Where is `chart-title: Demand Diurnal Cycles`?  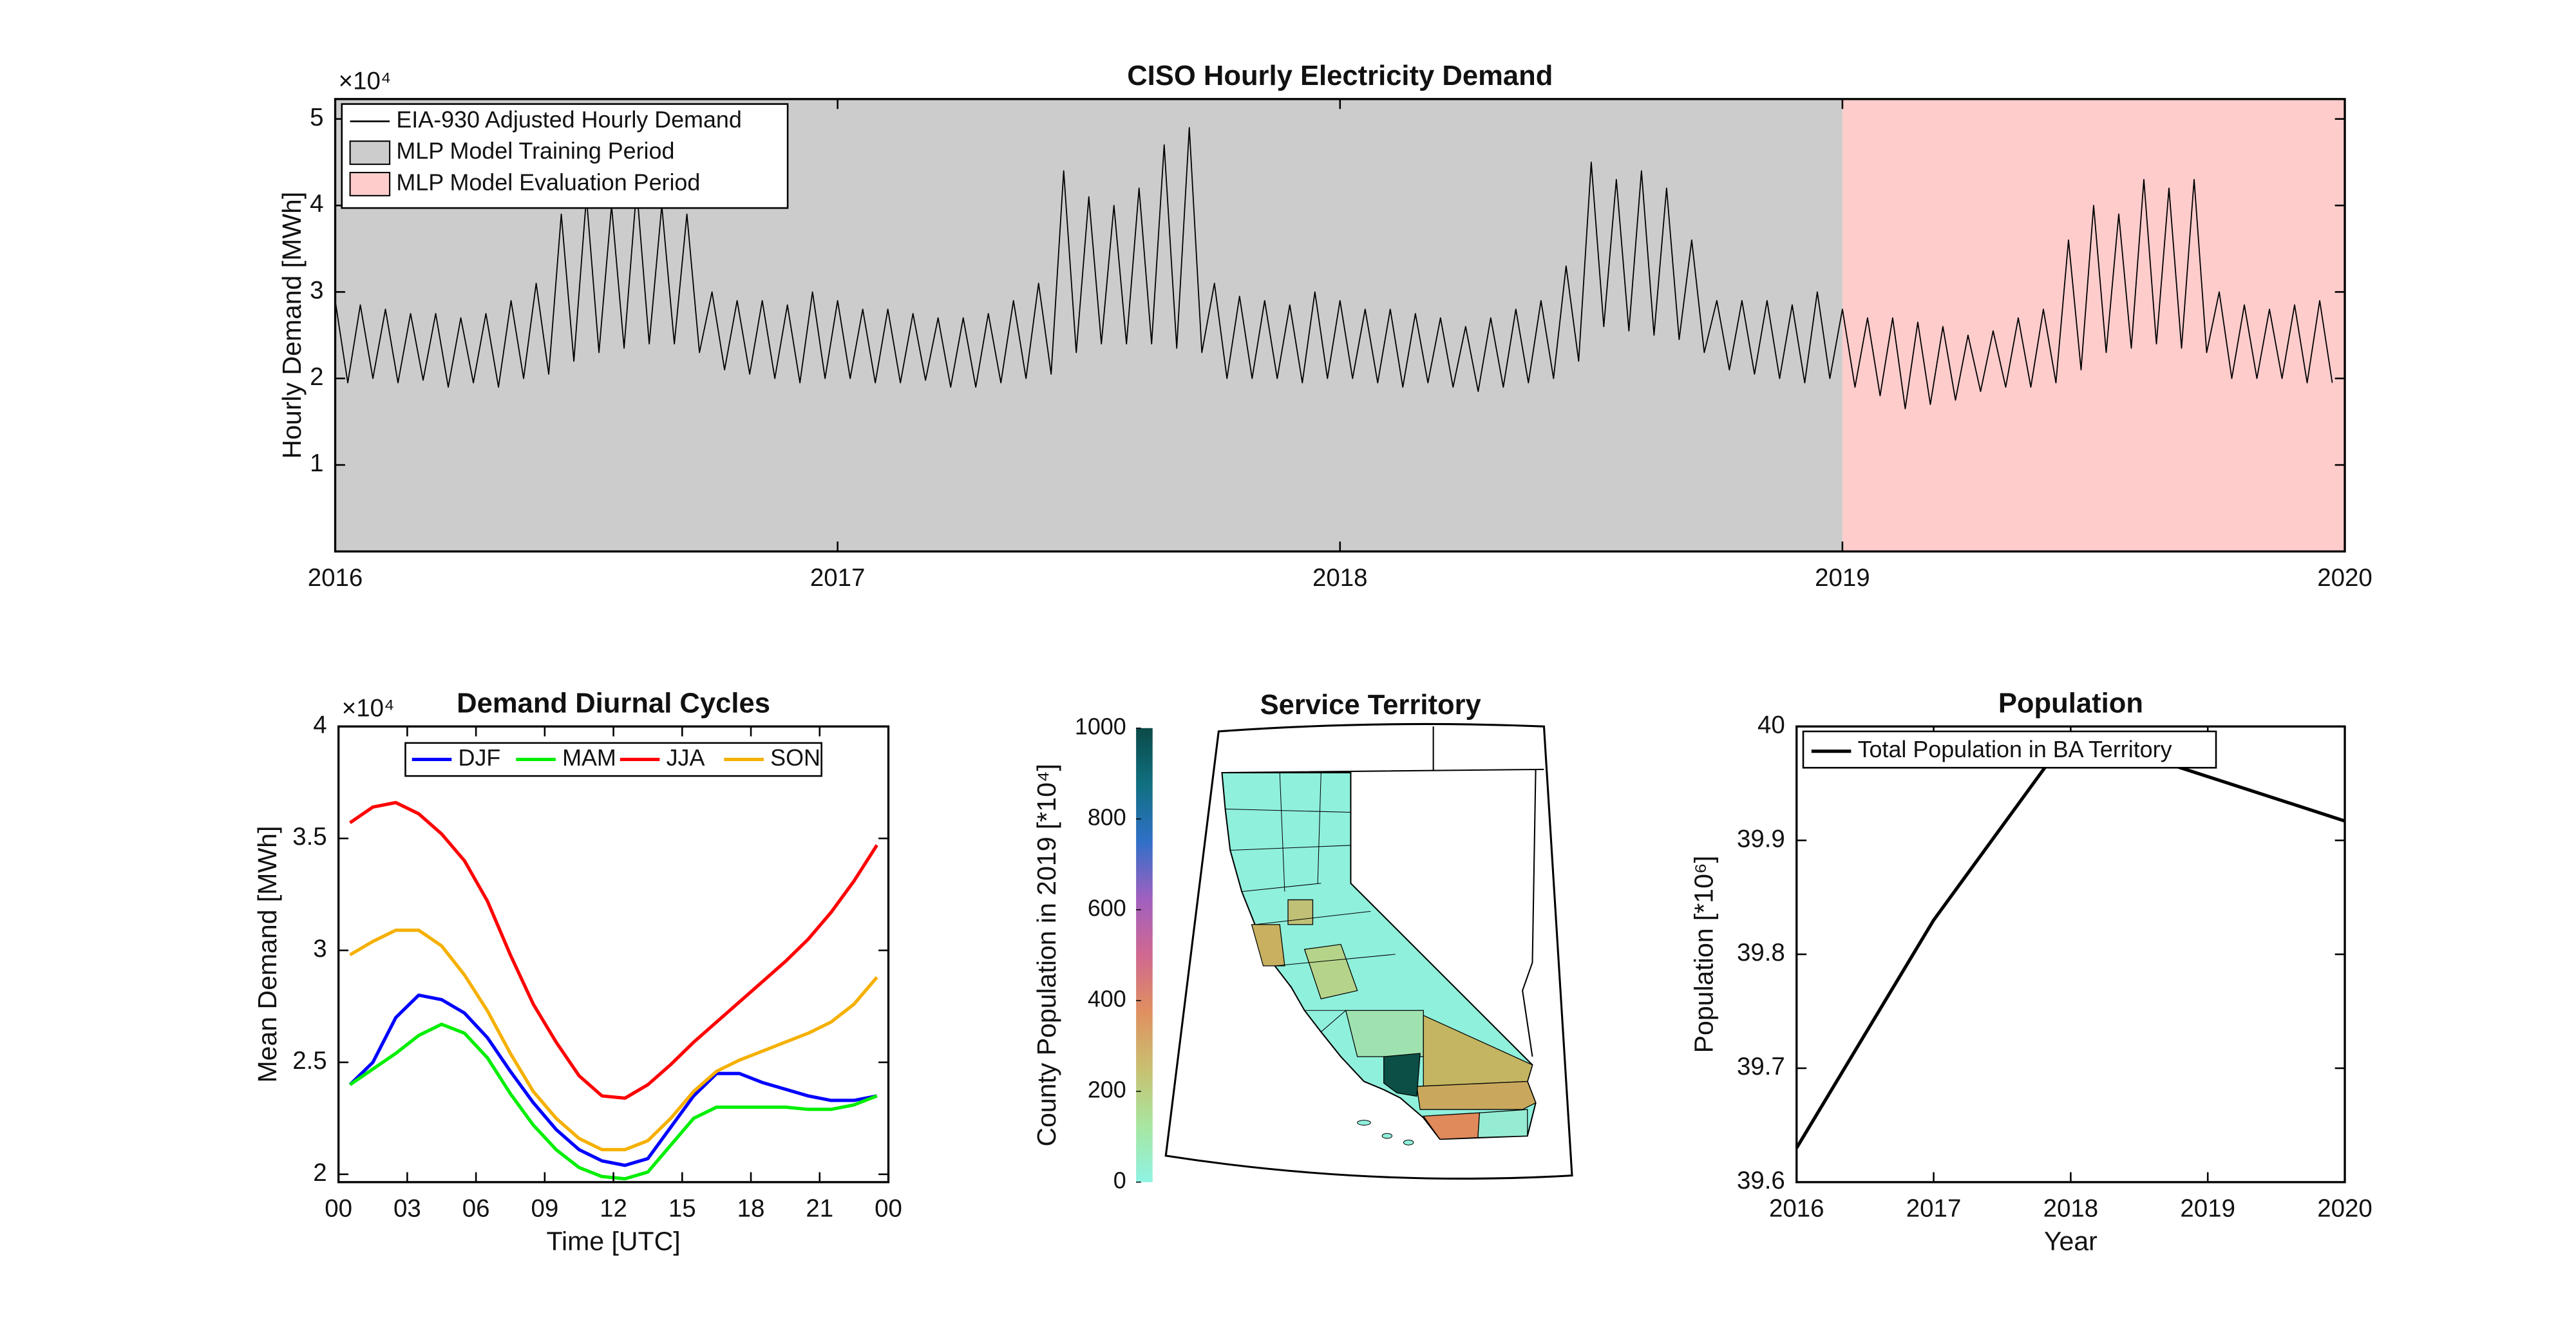 chart-title: Demand Diurnal Cycles is located at coordinates (613, 704).